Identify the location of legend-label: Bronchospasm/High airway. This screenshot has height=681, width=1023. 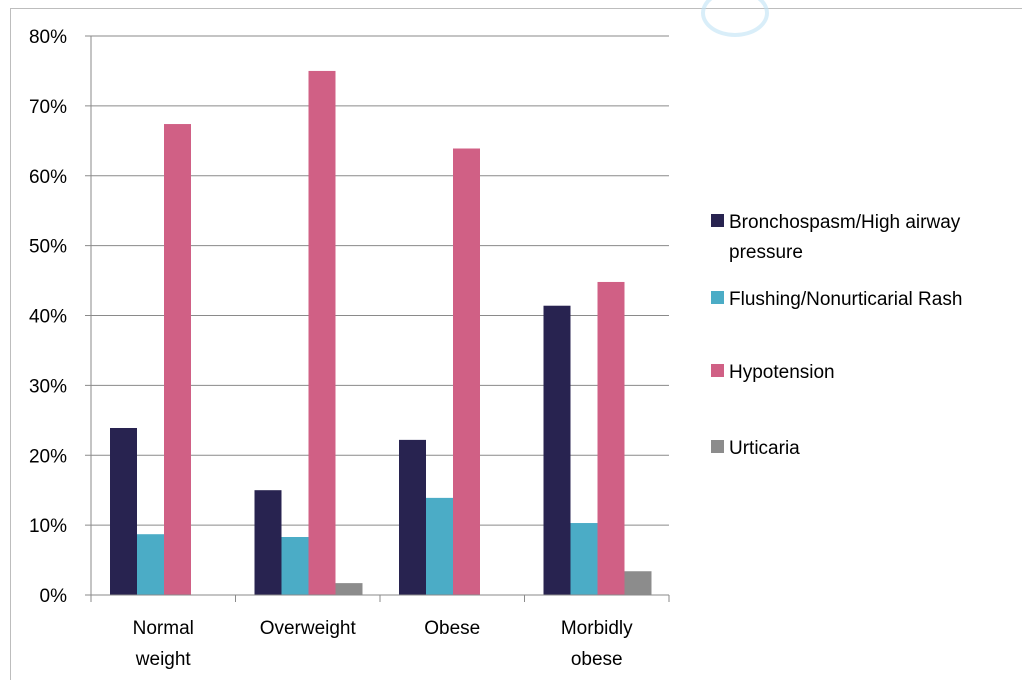
(845, 222).